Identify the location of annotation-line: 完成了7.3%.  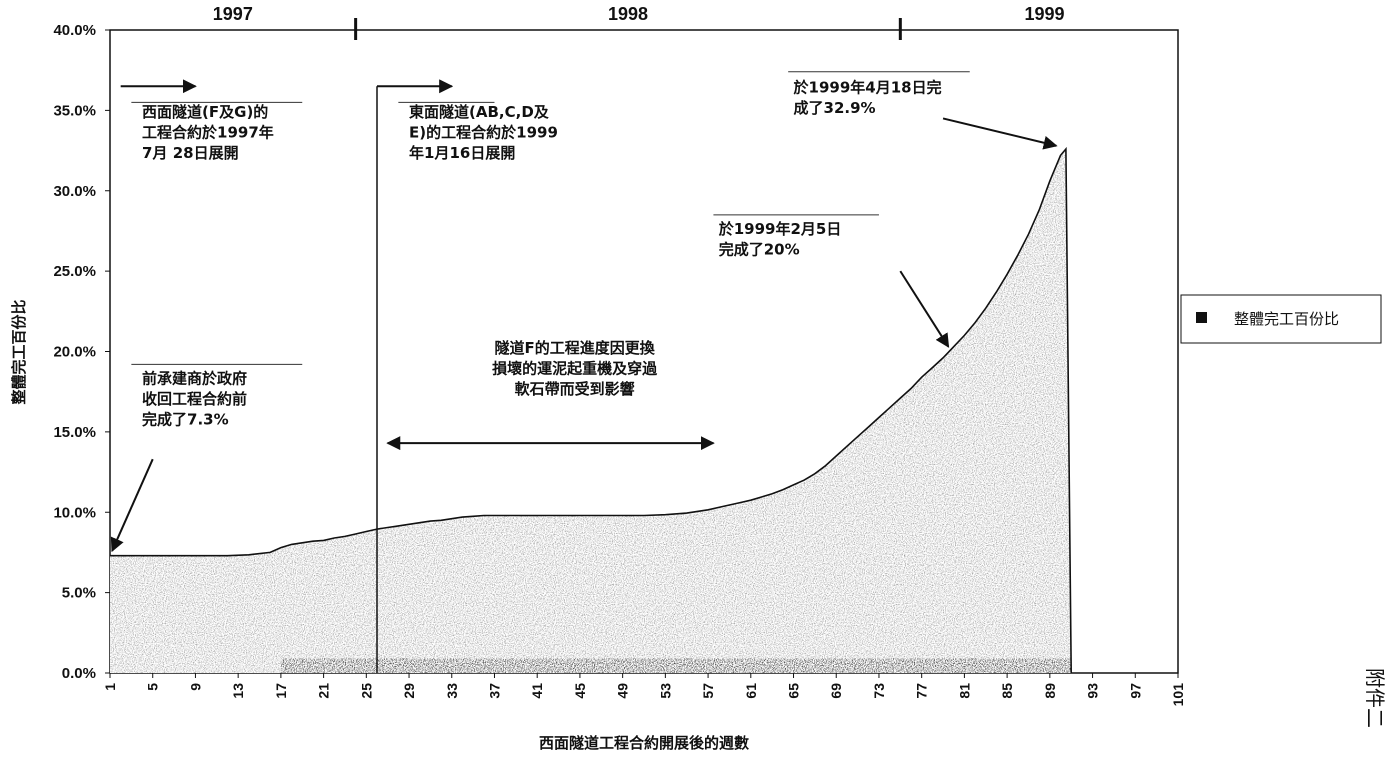
(185, 420).